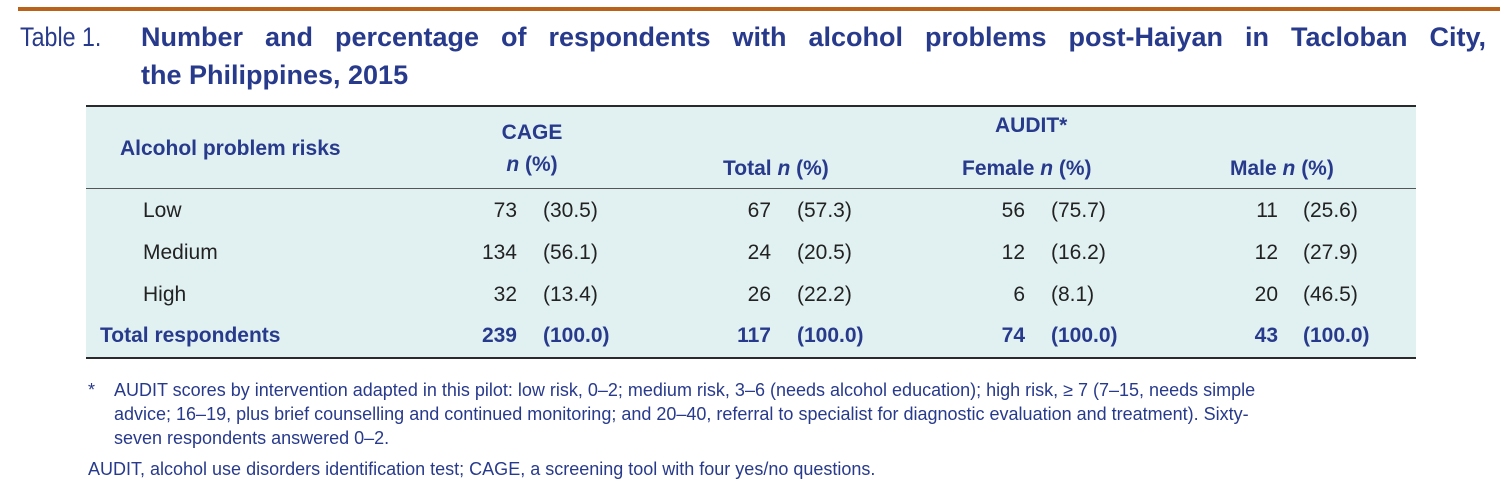  I want to click on total-pct-cell: (22.2), so click(824, 294).